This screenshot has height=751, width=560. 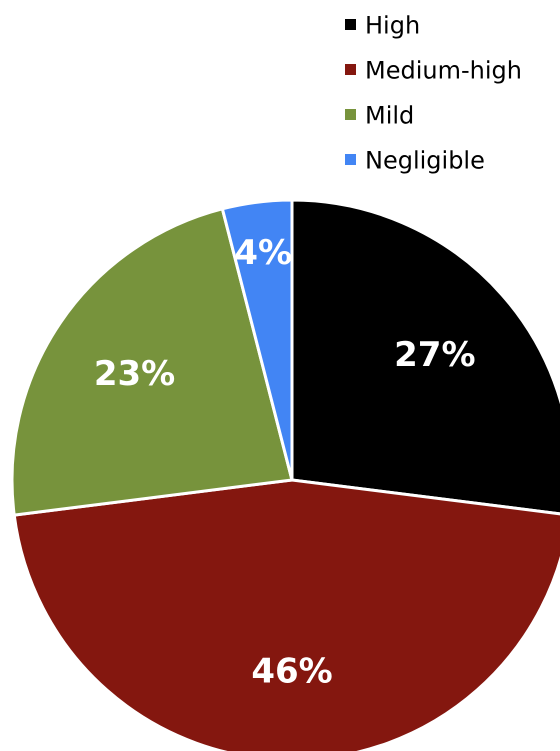 What do you see at coordinates (292, 671) in the screenshot?
I see `data-label: 46%` at bounding box center [292, 671].